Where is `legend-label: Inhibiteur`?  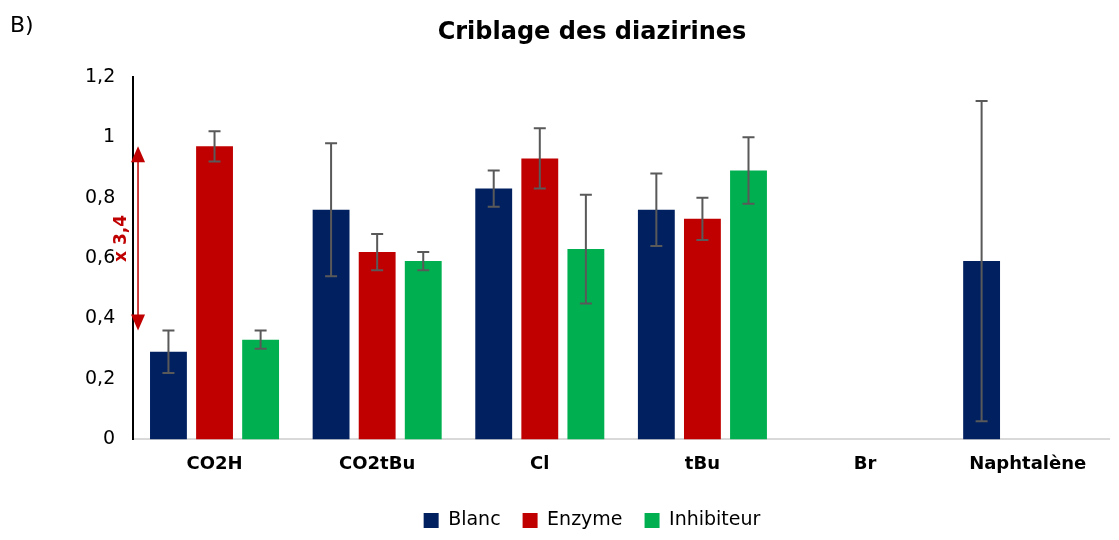 legend-label: Inhibiteur is located at coordinates (715, 518).